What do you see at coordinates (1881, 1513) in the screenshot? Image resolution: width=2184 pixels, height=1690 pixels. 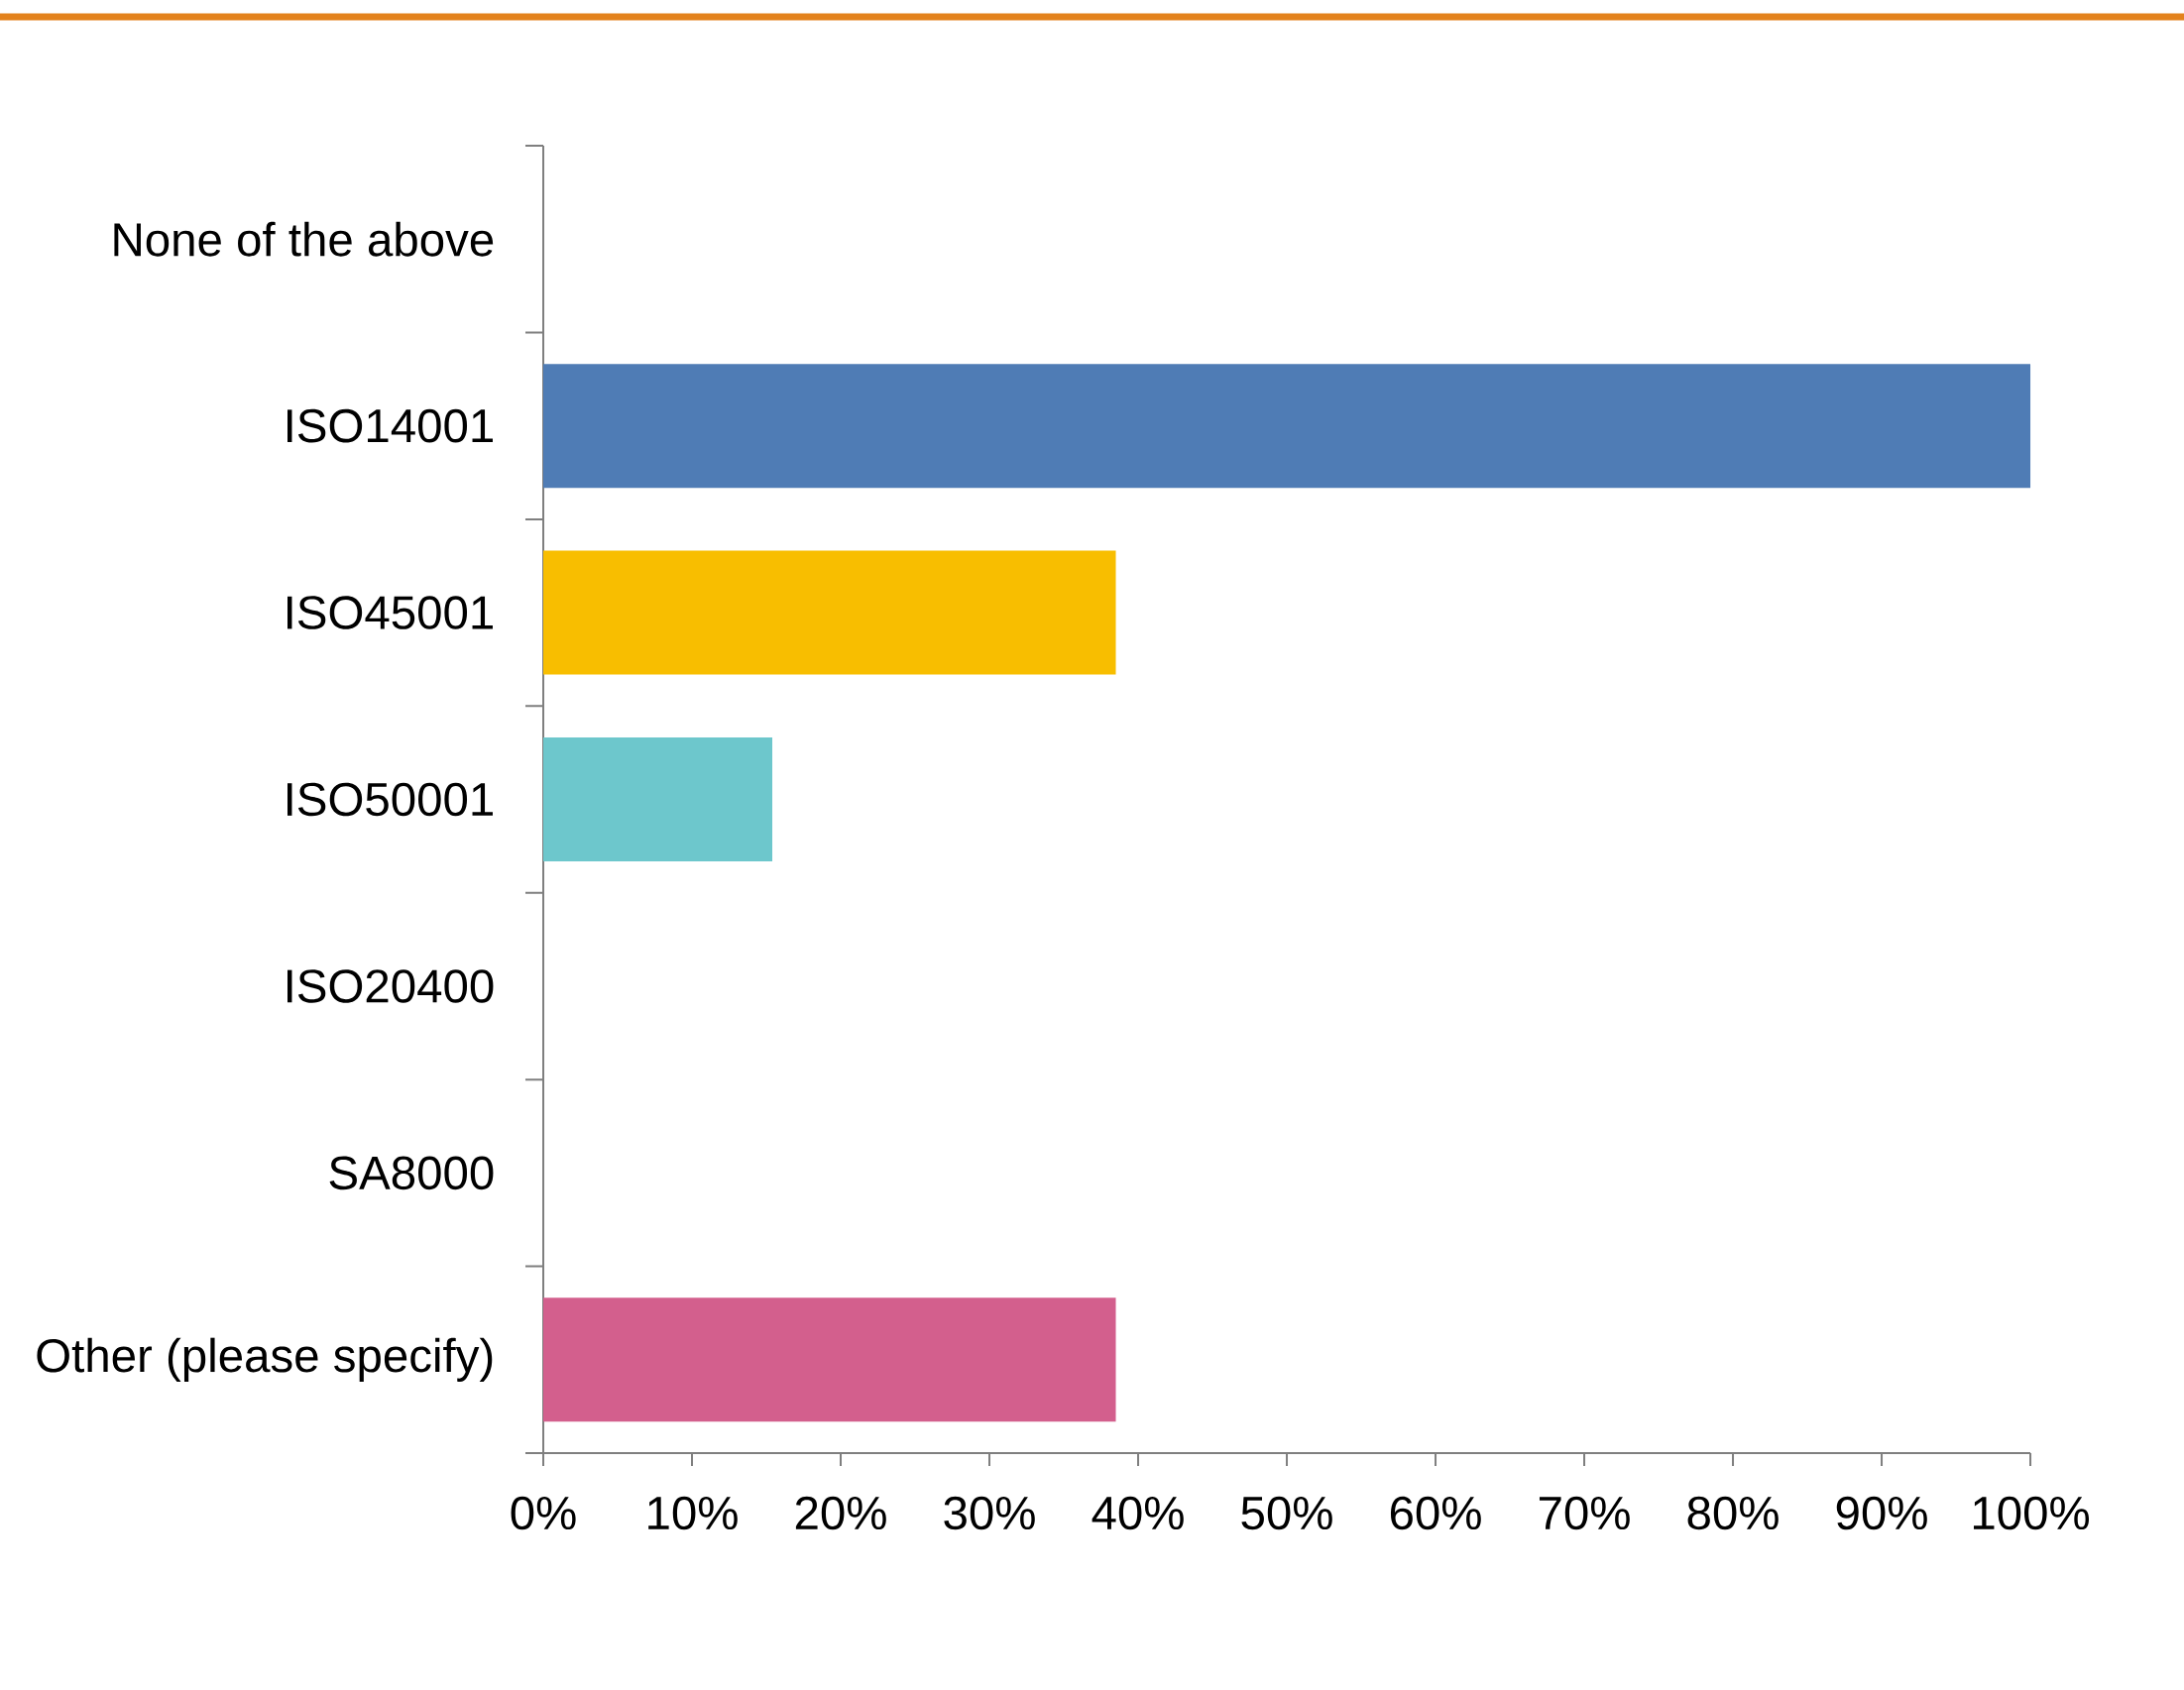 I see `x-tick-label: 90%` at bounding box center [1881, 1513].